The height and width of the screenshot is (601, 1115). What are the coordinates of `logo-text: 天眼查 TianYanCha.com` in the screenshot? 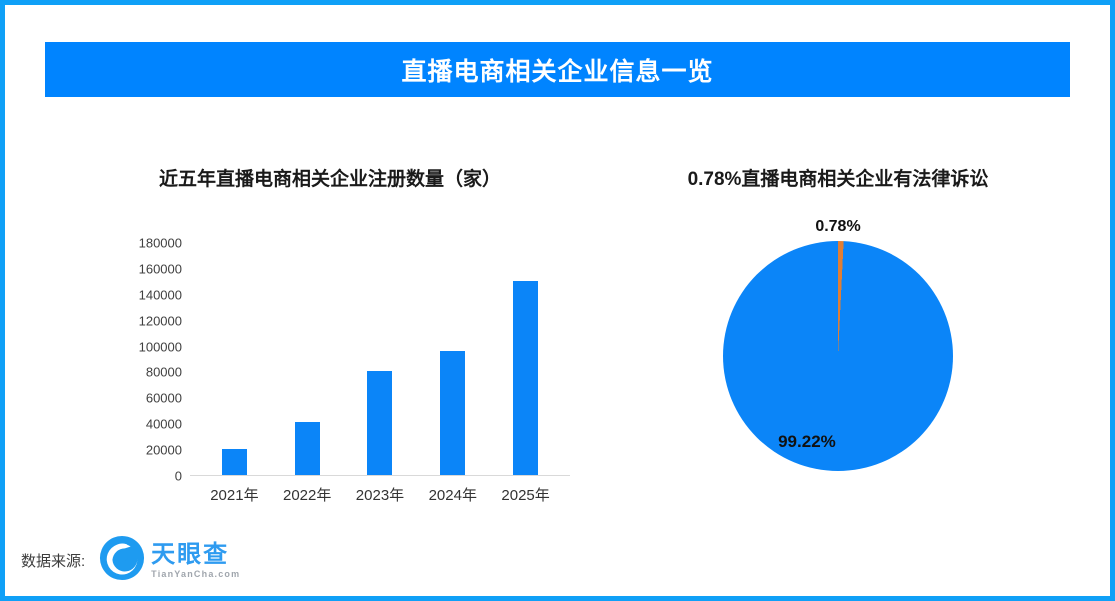 It's located at (196, 559).